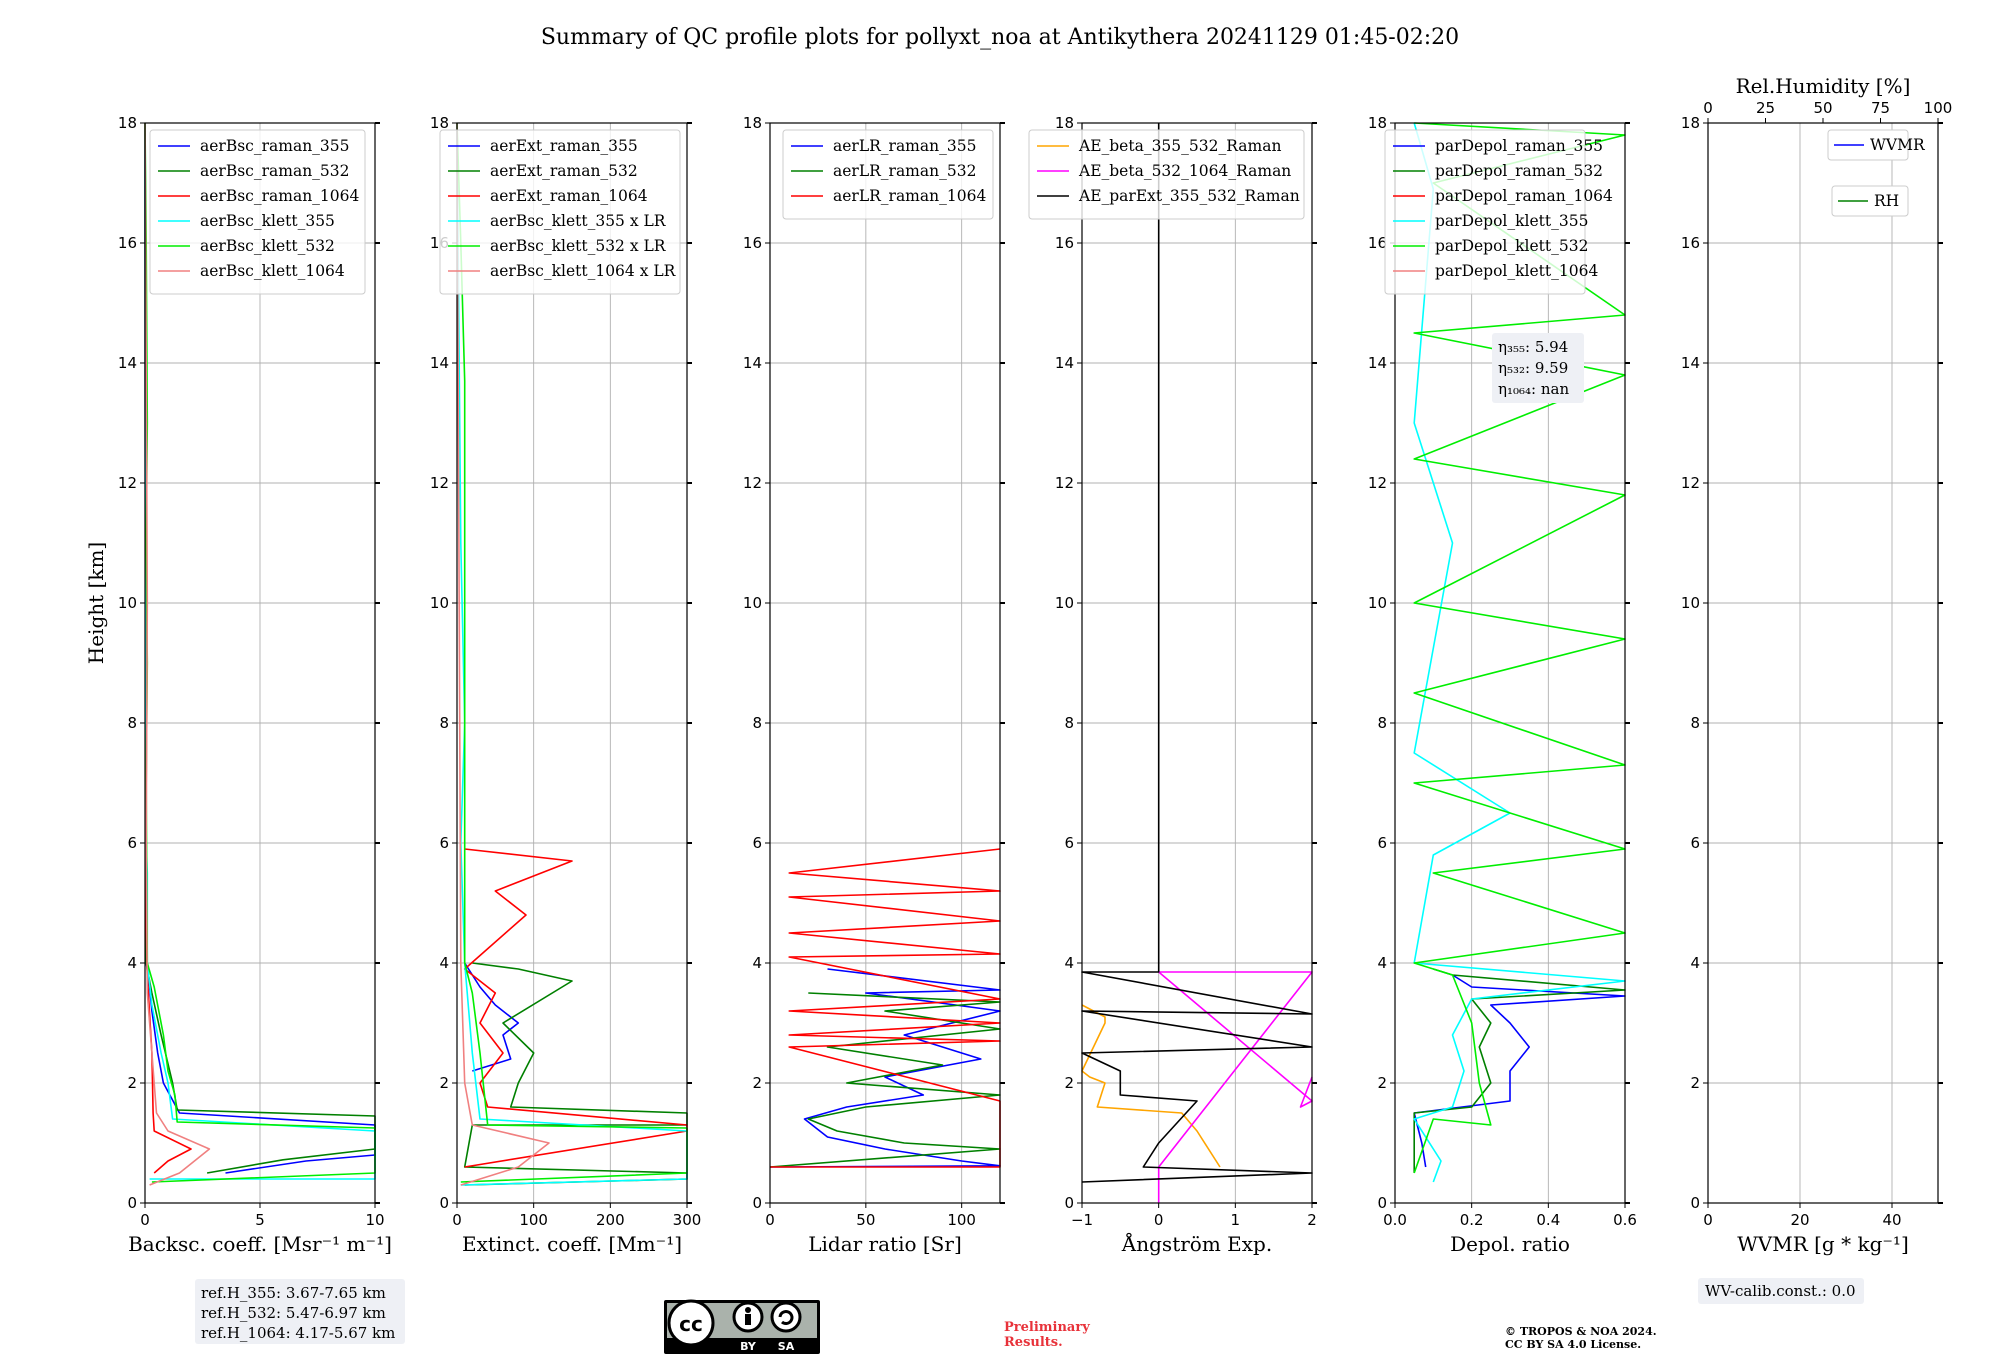 Image resolution: width=2000 pixels, height=1360 pixels. I want to click on xtick-label-depol-2: 0.4, so click(1548, 1220).